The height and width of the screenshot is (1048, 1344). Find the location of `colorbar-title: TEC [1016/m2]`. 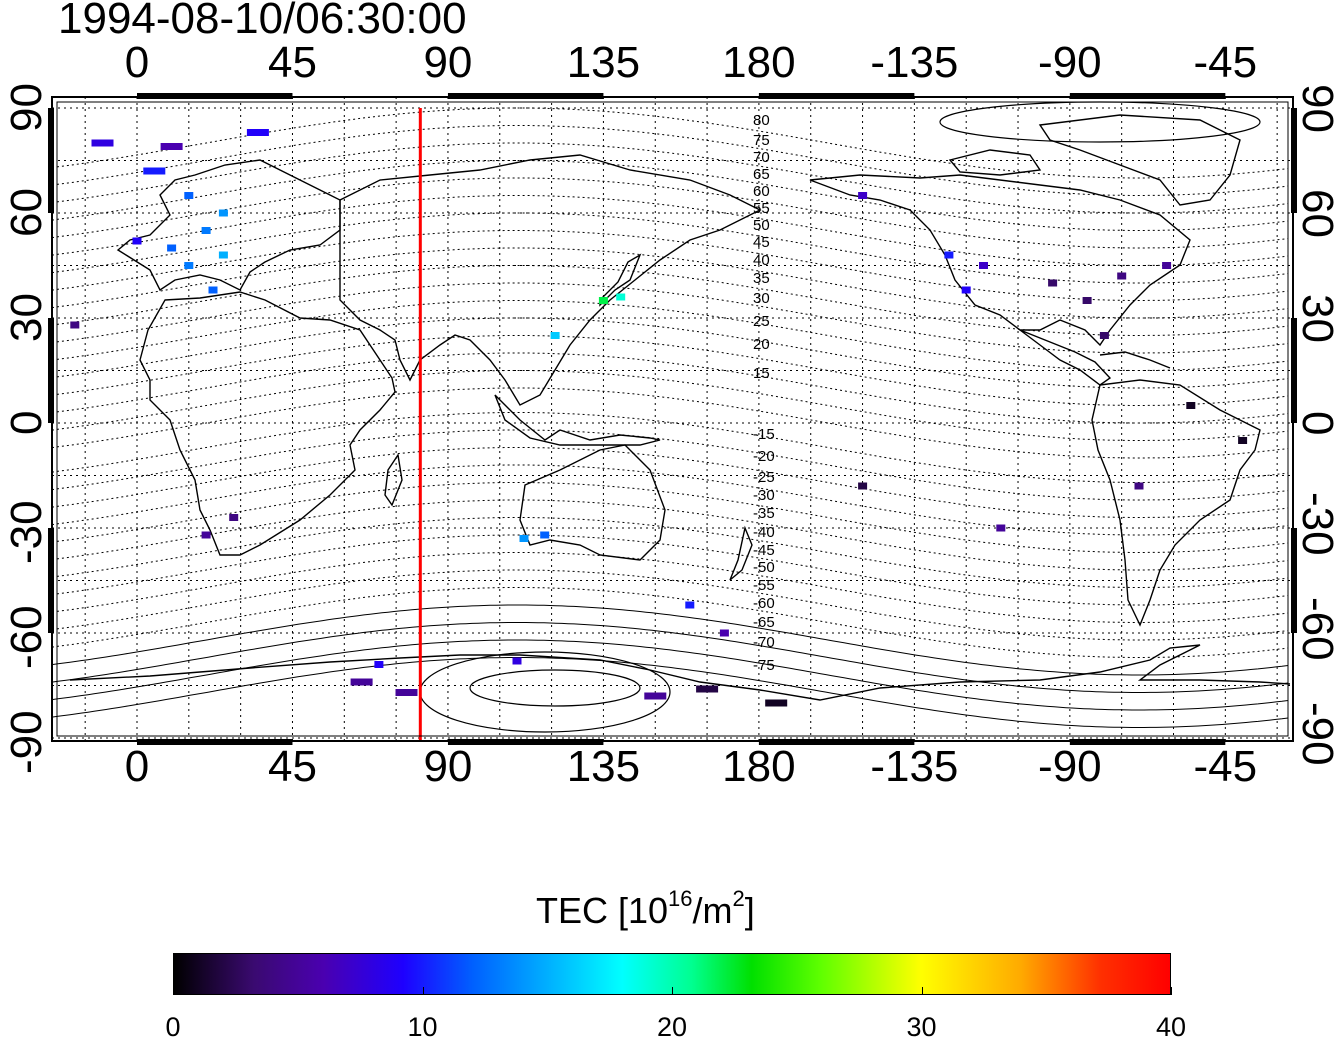

colorbar-title: TEC [1016/m2] is located at coordinates (645, 908).